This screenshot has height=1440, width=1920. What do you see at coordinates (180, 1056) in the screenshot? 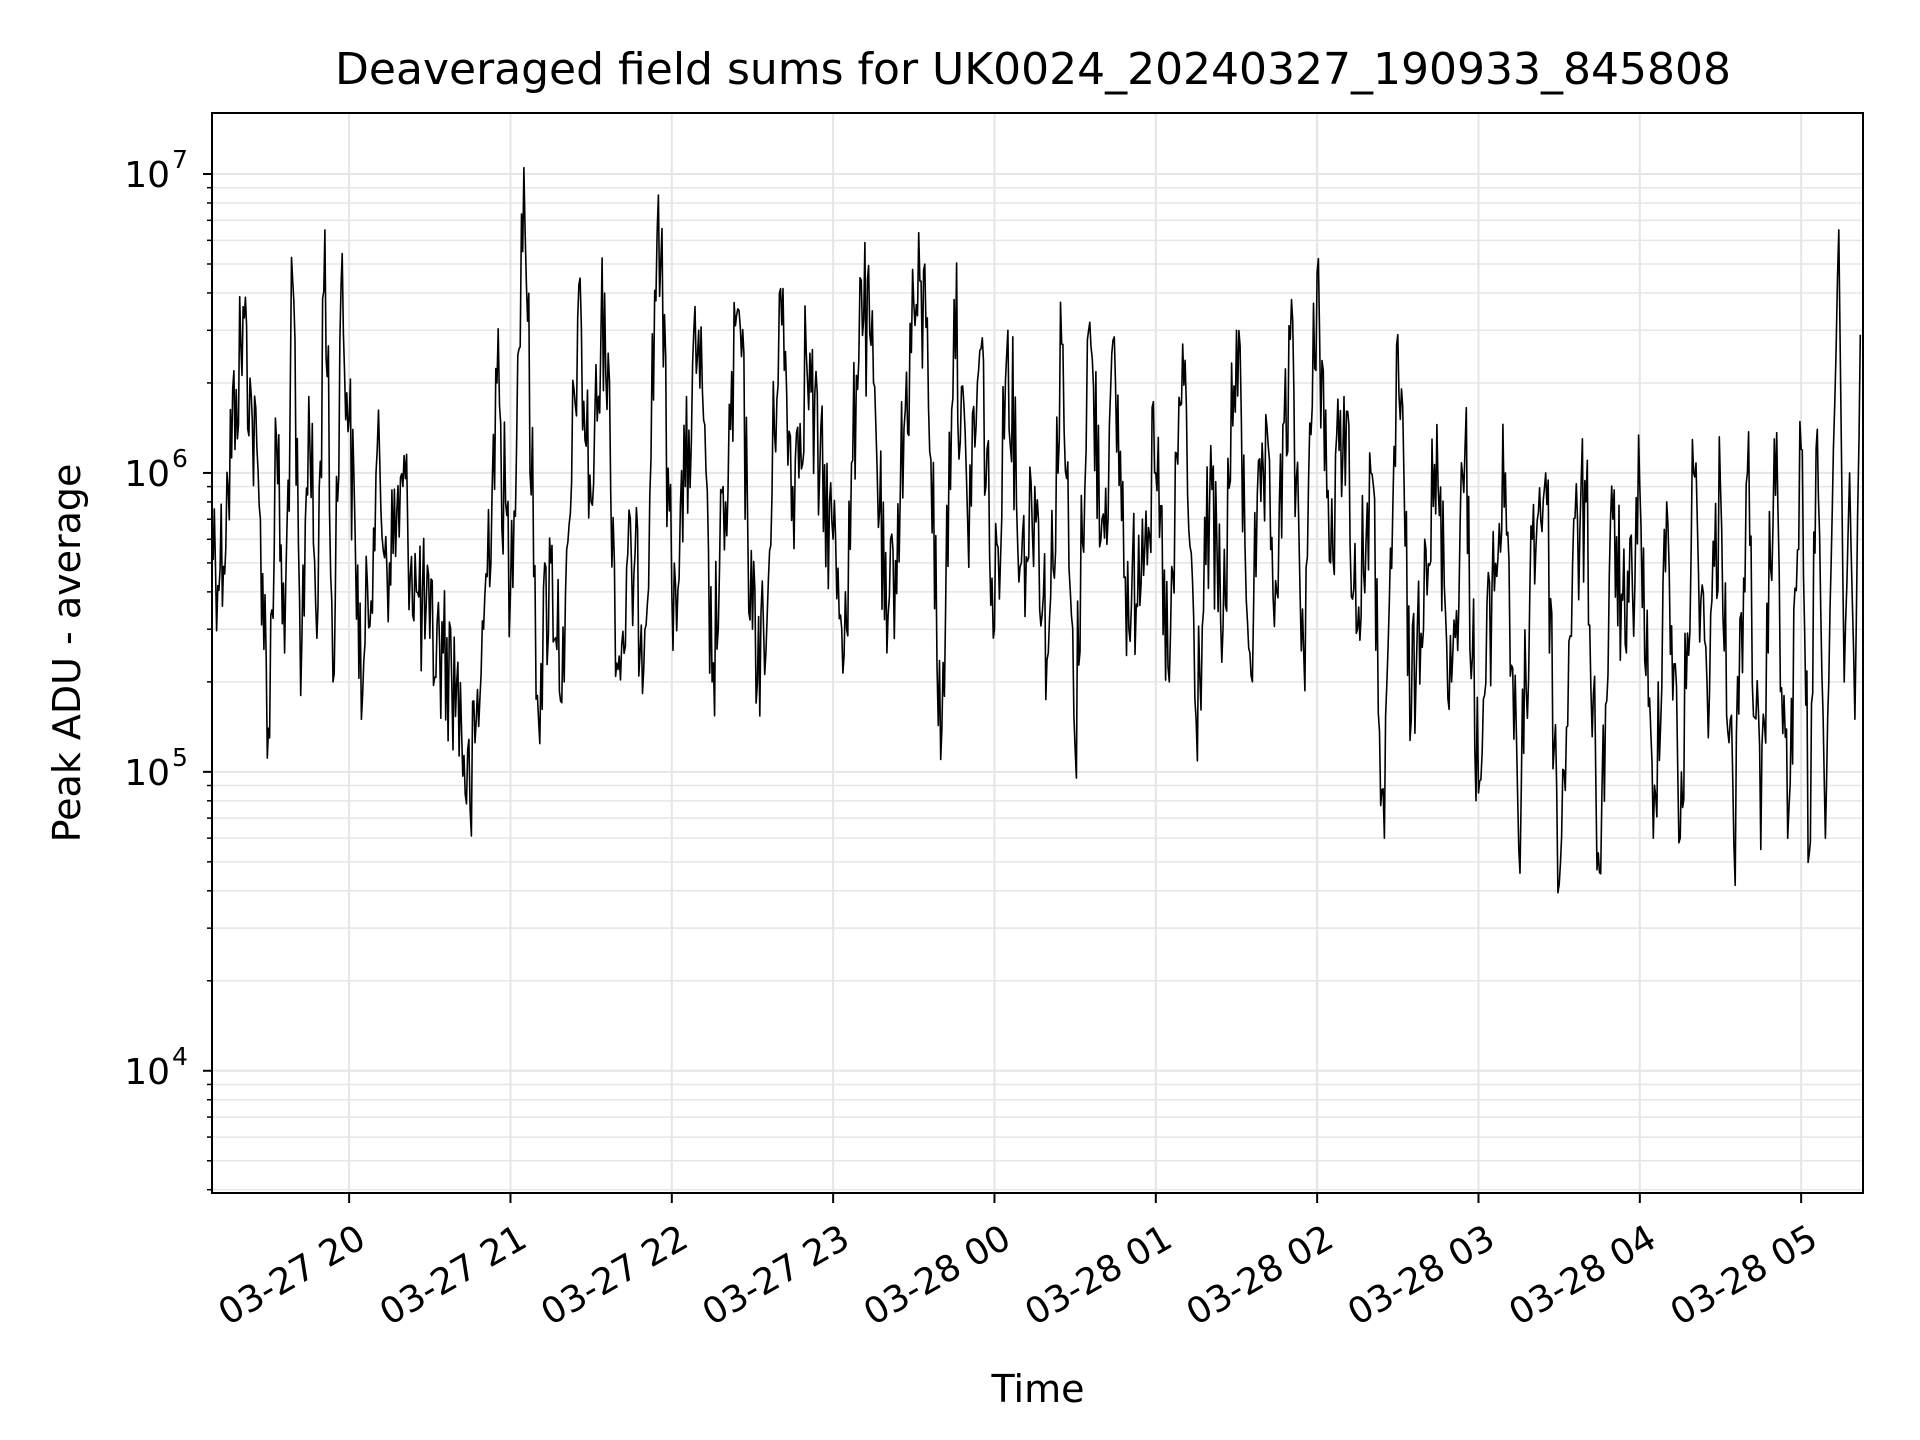
I see `y-tick-label-exponent: 4` at bounding box center [180, 1056].